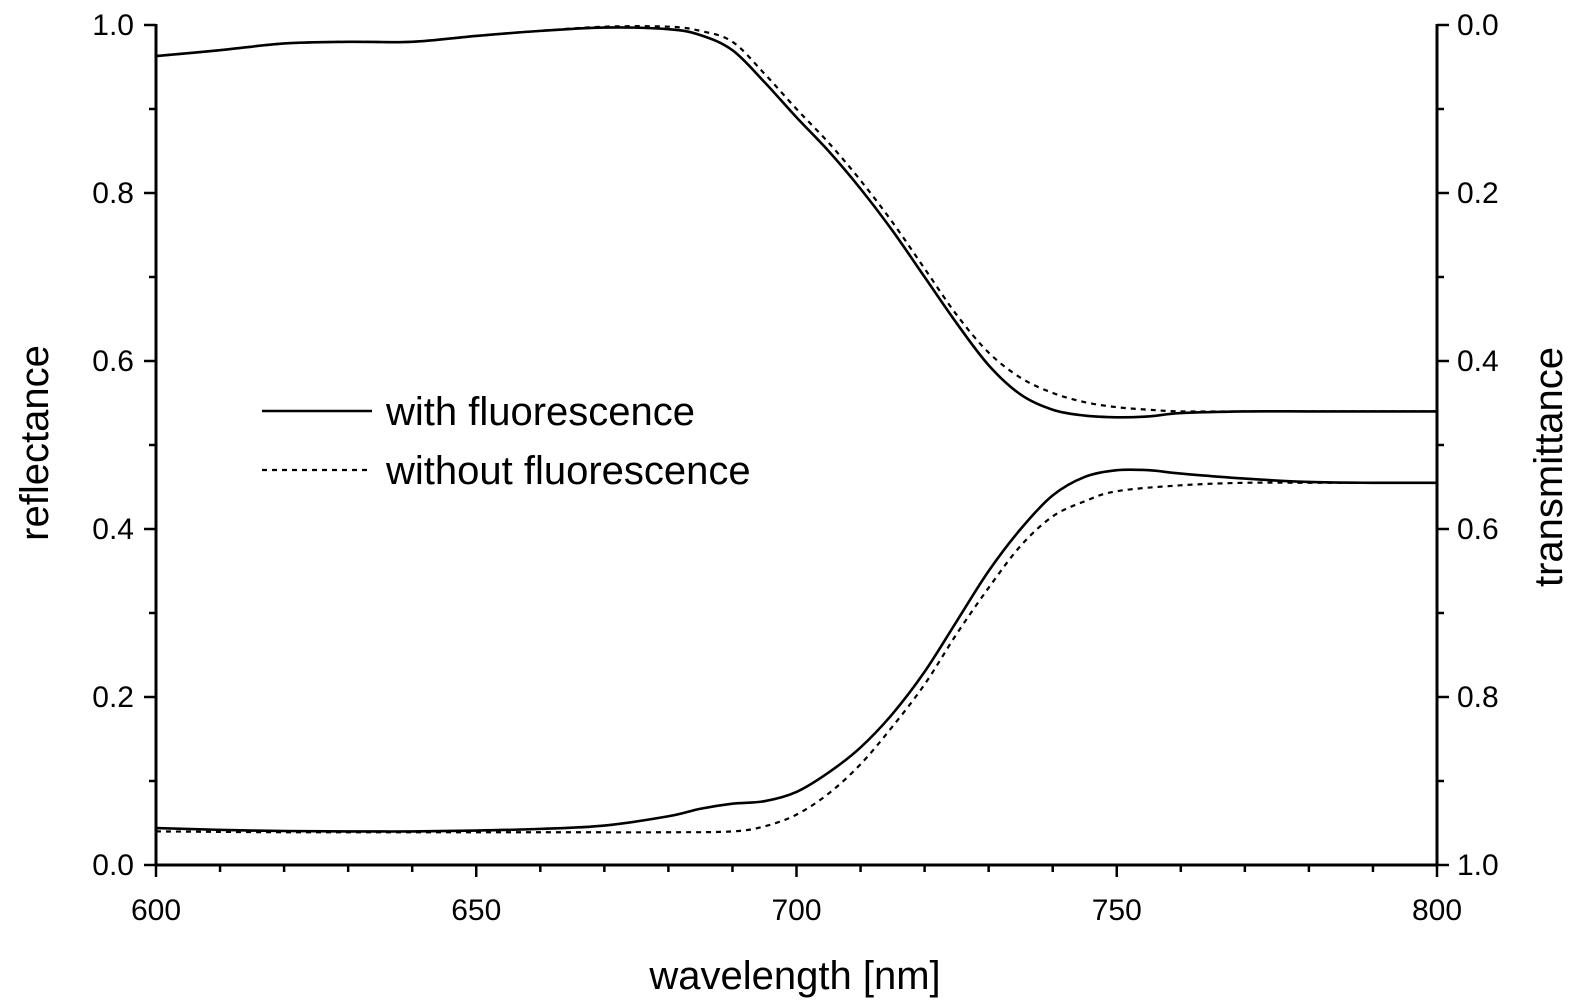  Describe the element at coordinates (1478, 25) in the screenshot. I see `y2-tick-label: 0.0` at that location.